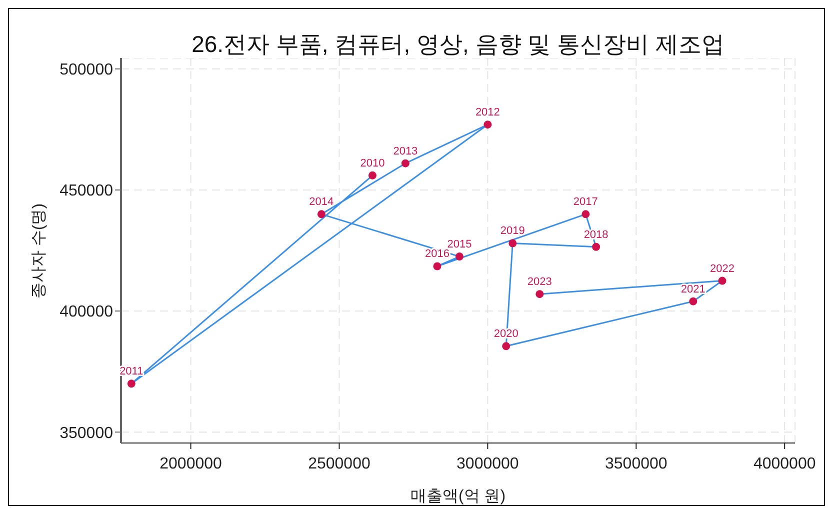 The height and width of the screenshot is (514, 833). Describe the element at coordinates (512, 231) in the screenshot. I see `annotation: 2019` at that location.